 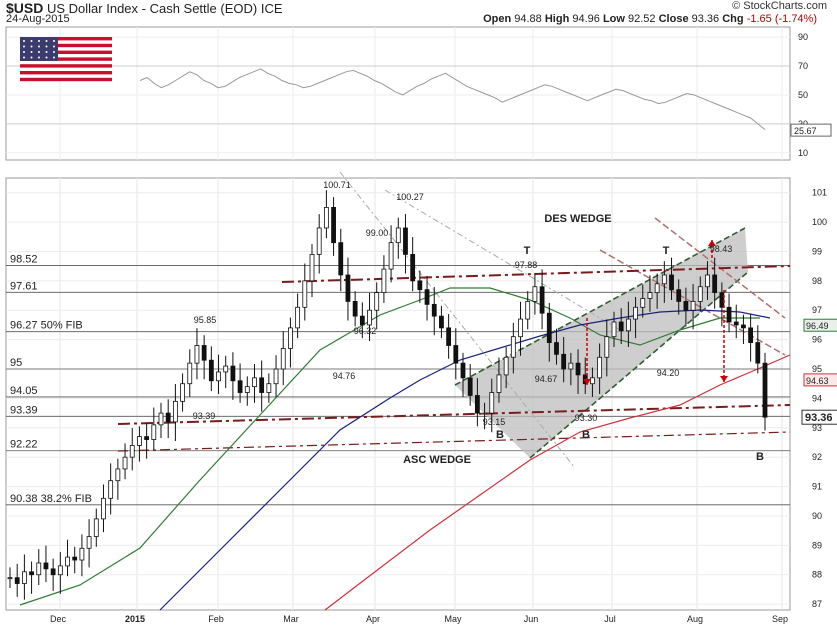 What do you see at coordinates (587, 382) in the screenshot?
I see `target-arrow-1-head` at bounding box center [587, 382].